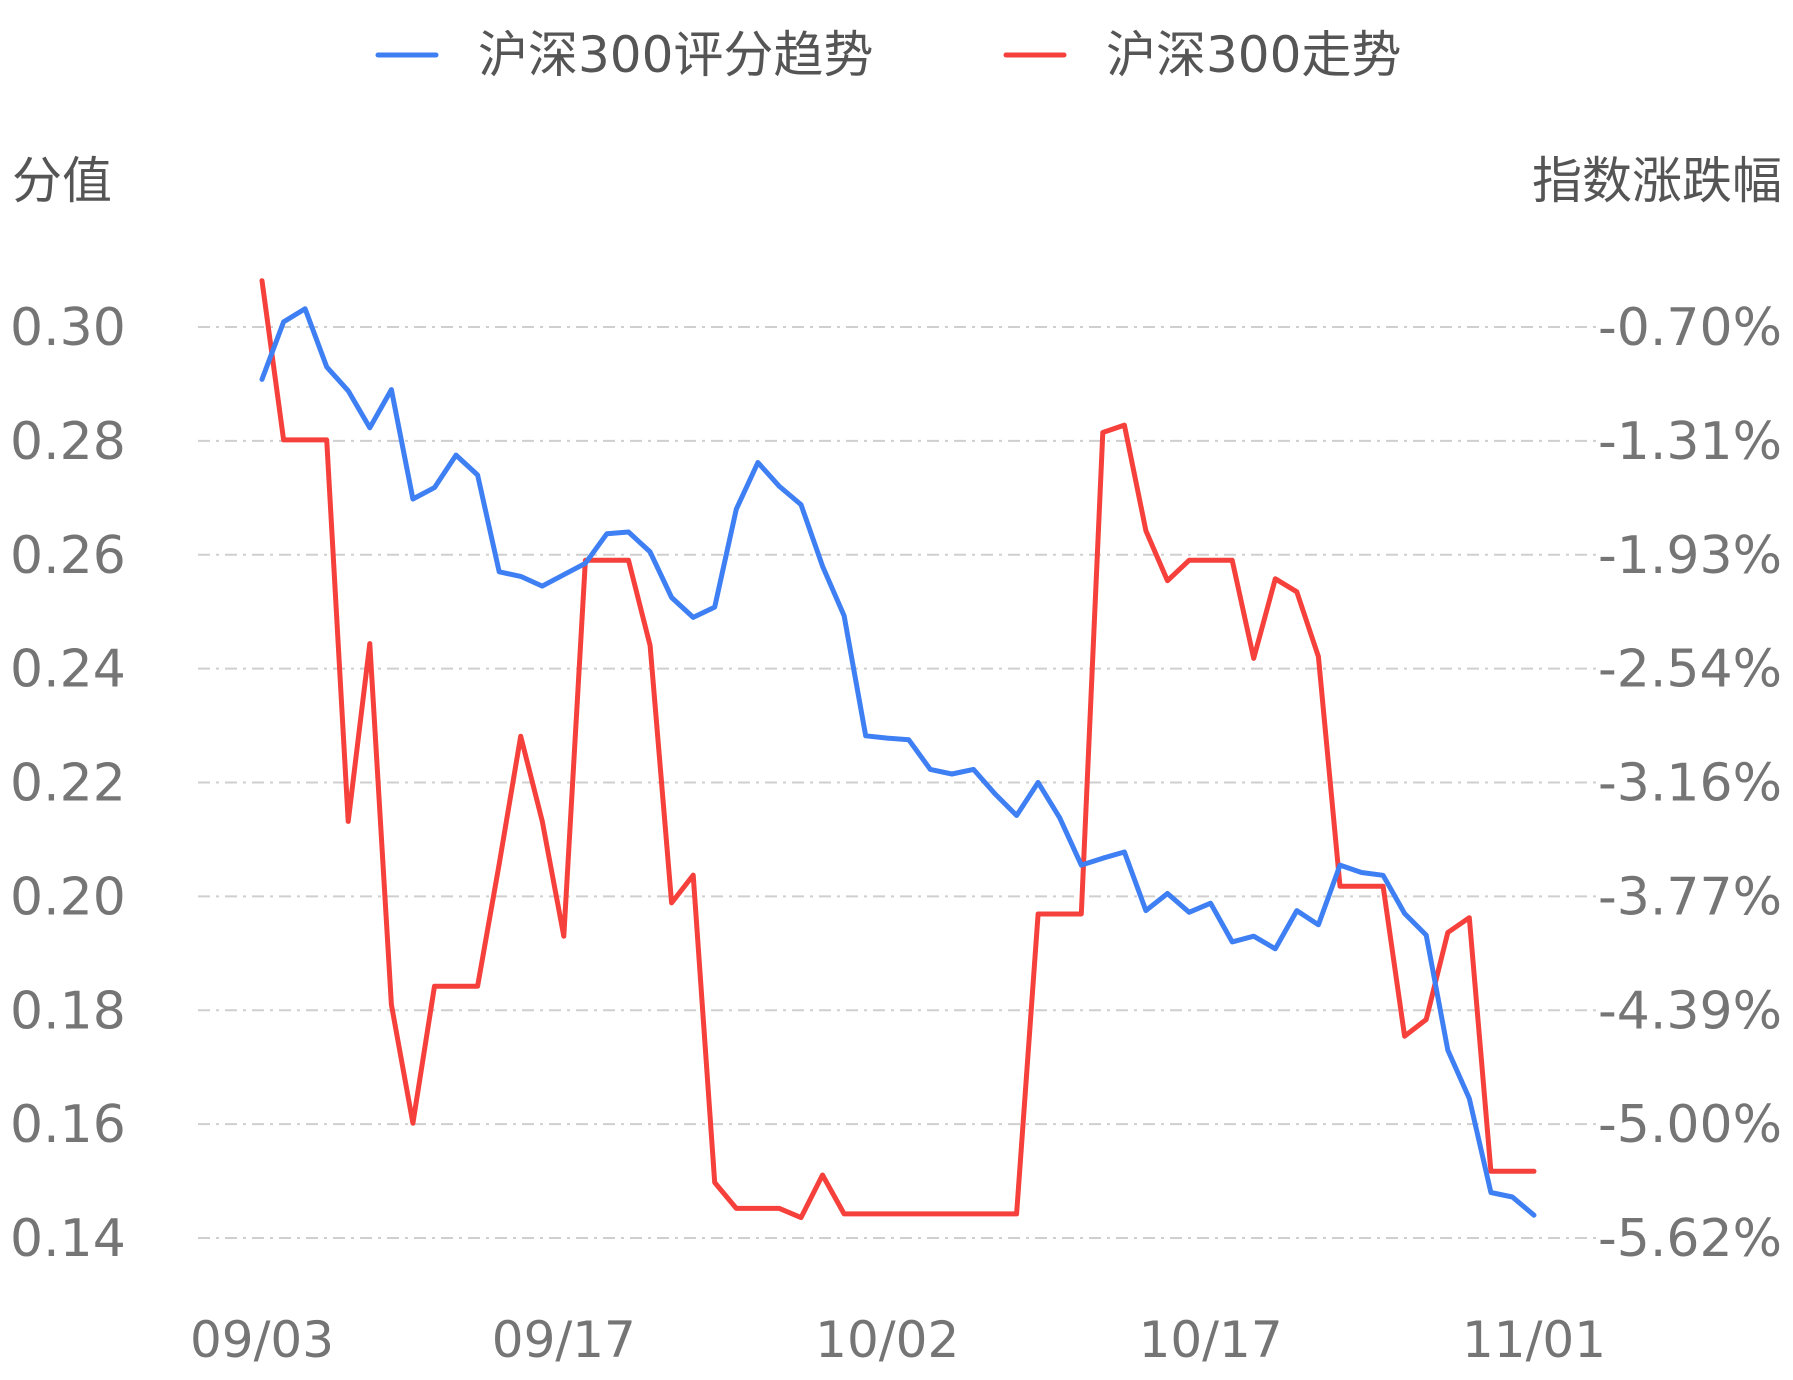 This screenshot has height=1380, width=1793. I want to click on left-tick-label: 0.24, so click(68, 670).